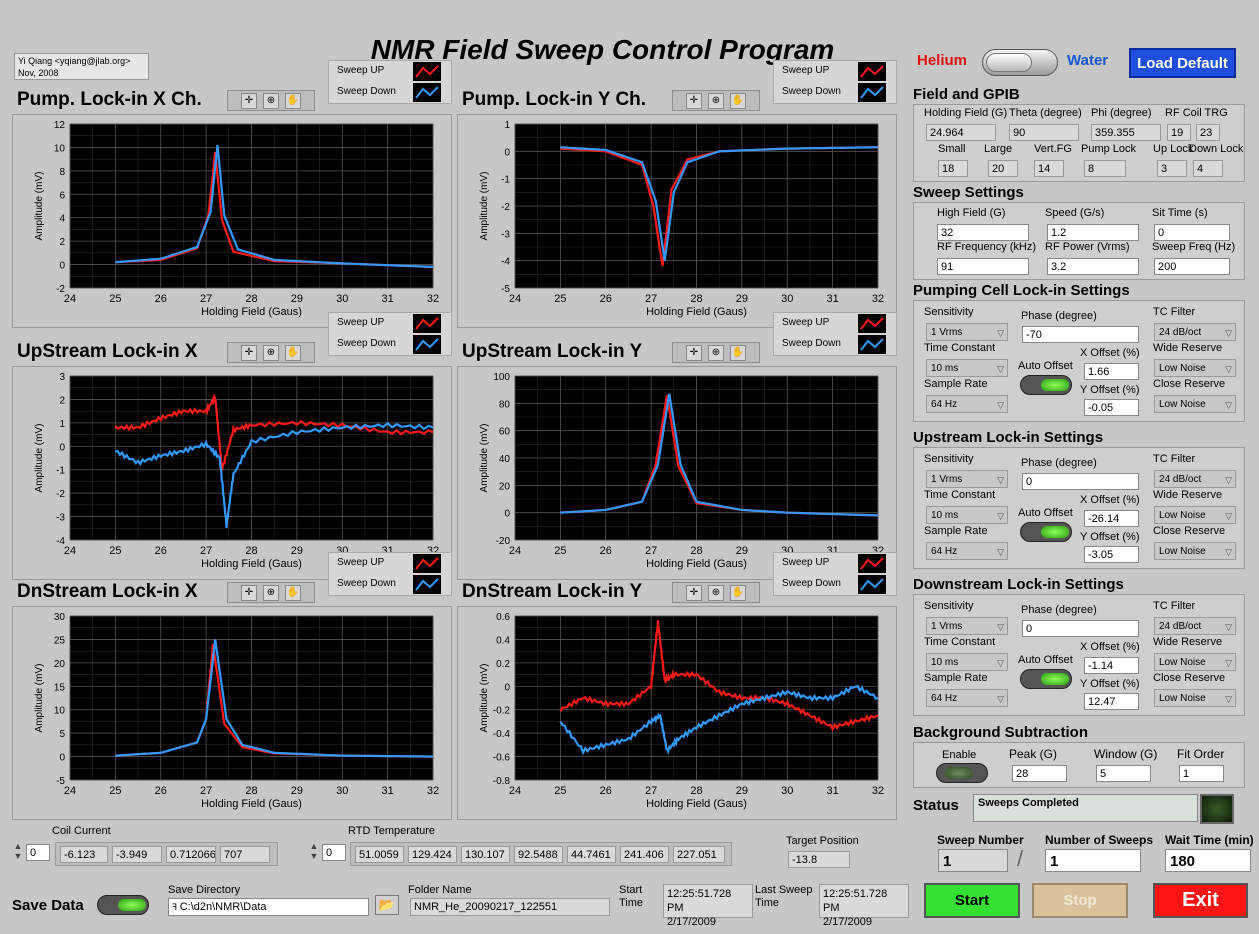 The height and width of the screenshot is (934, 1259). I want to click on wide-reserve-value: Low Noise, so click(1182, 662).